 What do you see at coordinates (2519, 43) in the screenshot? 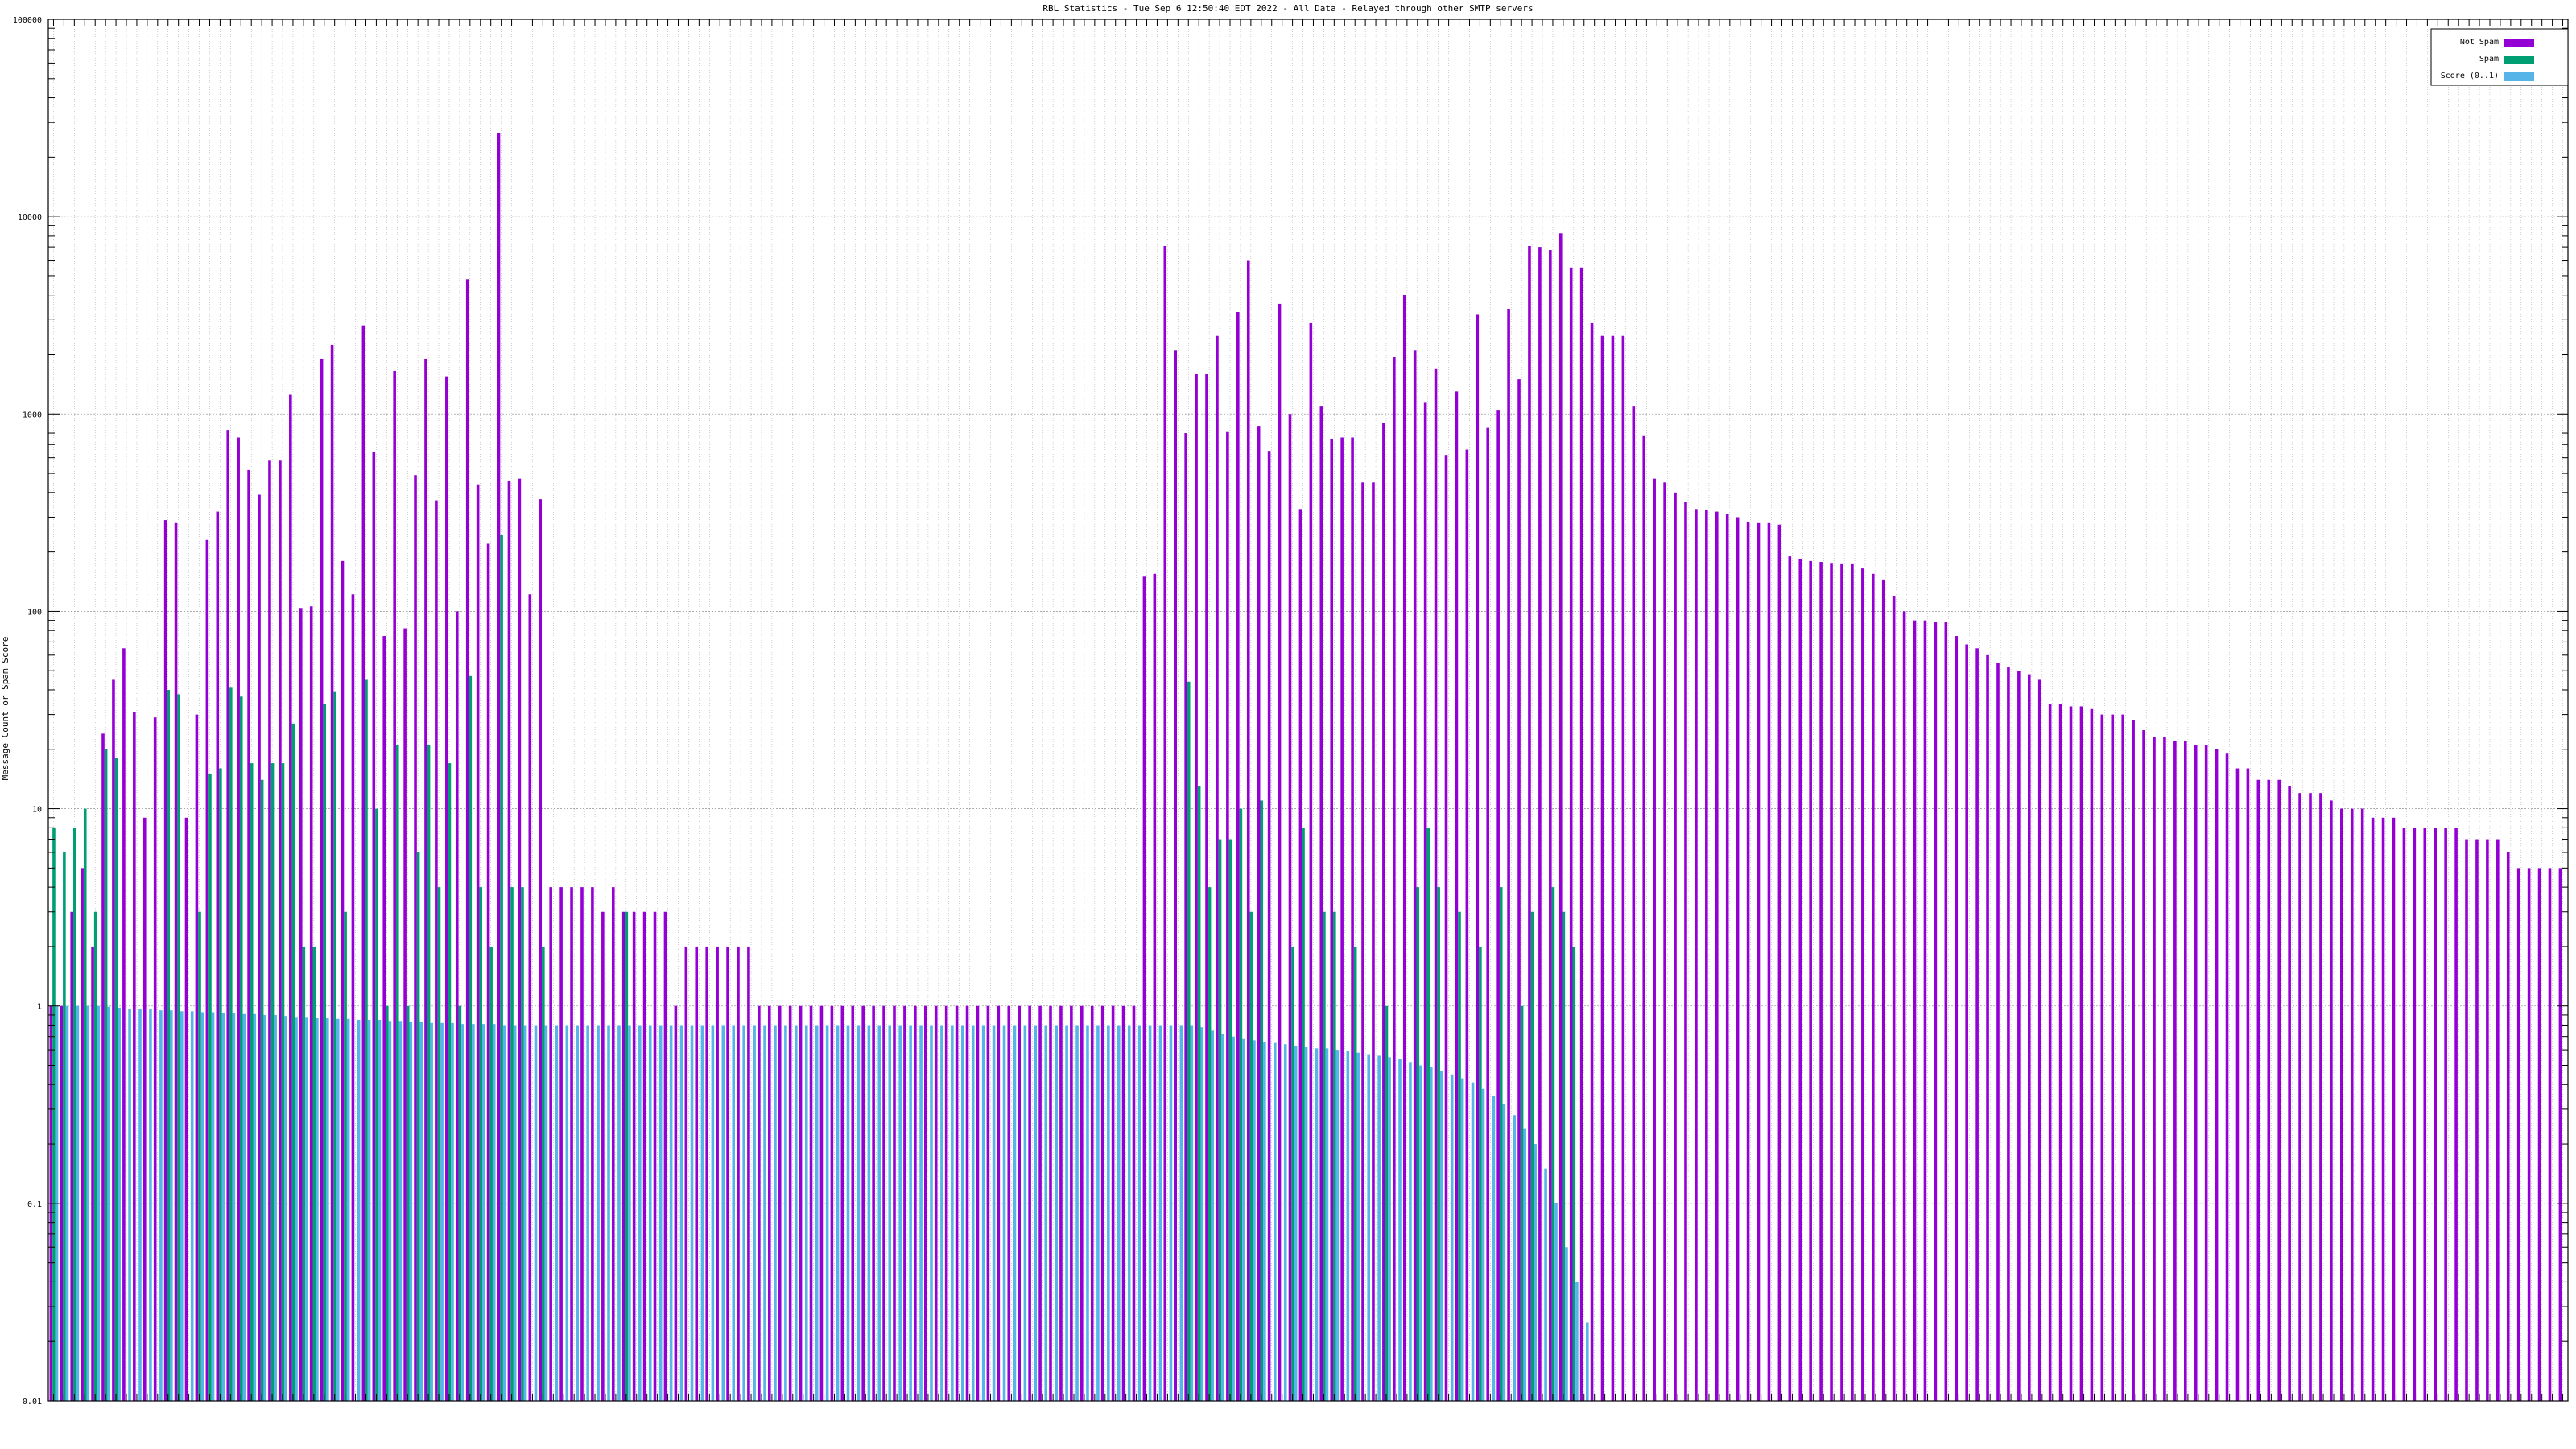
I see `legend-swatch-not-spam` at bounding box center [2519, 43].